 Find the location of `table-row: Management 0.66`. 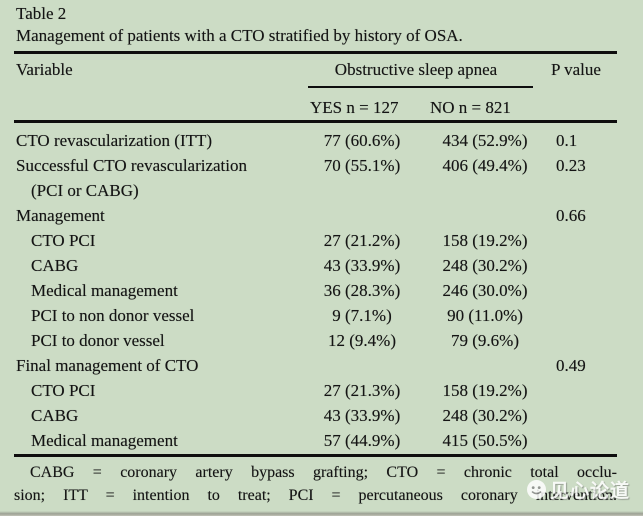

table-row: Management 0.66 is located at coordinates (321, 215).